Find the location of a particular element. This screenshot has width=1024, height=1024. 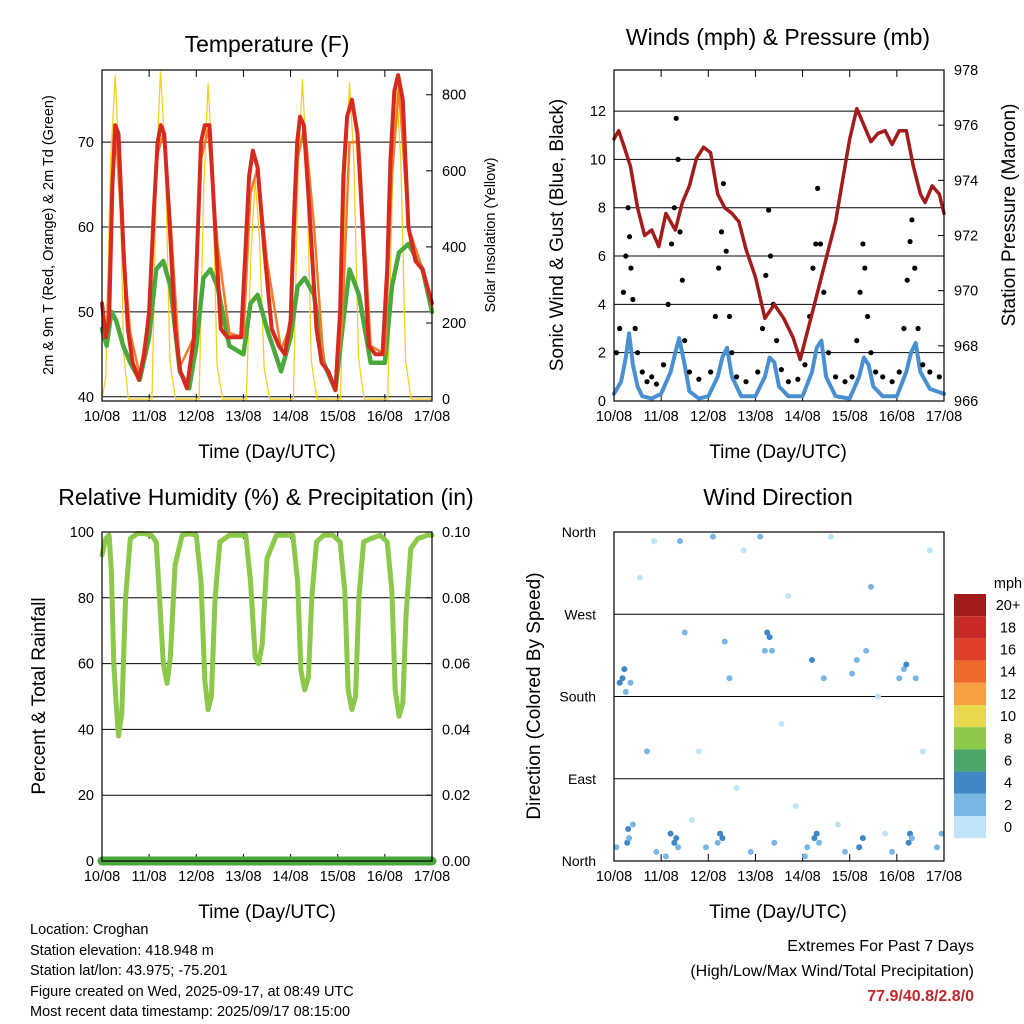

y-tick-label: 0 is located at coordinates (90, 862).